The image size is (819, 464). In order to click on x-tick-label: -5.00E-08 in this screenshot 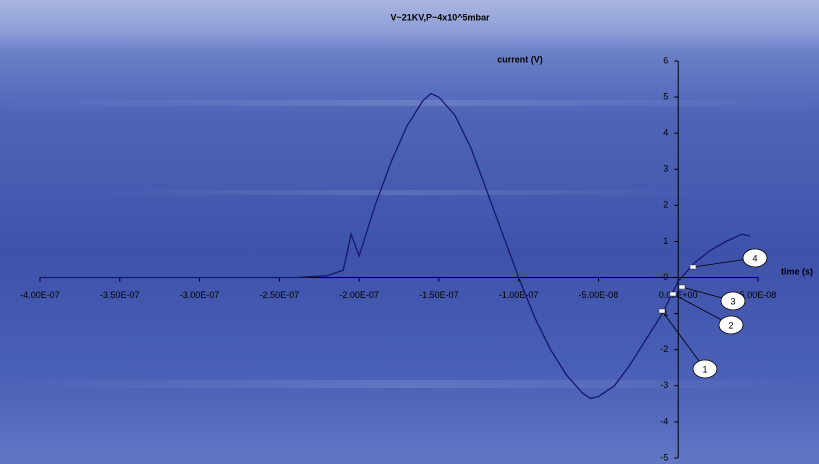, I will do `click(599, 295)`.